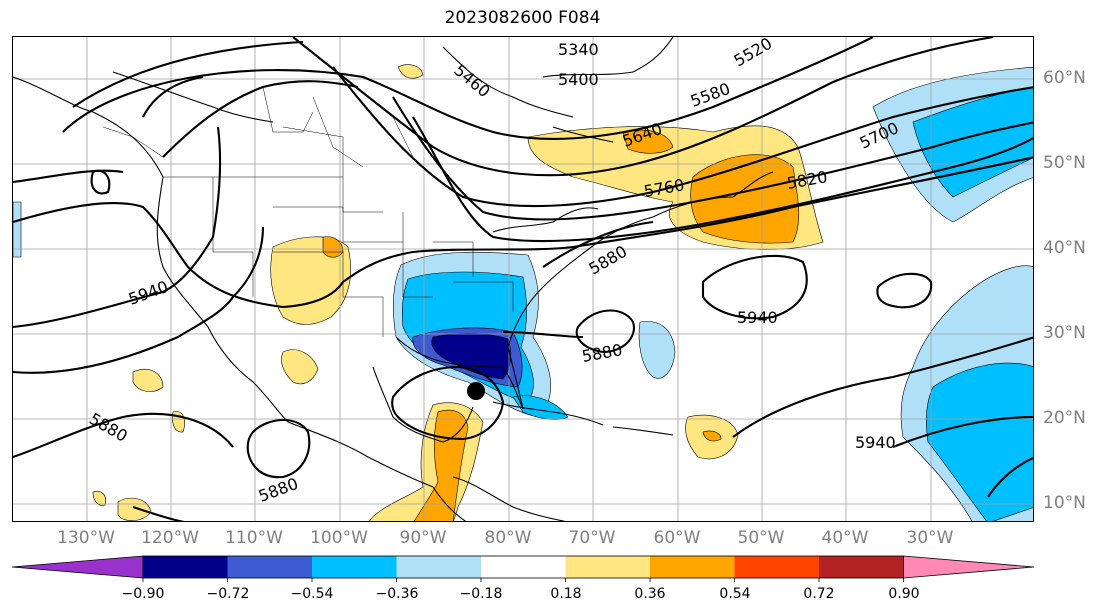  I want to click on colorbar-tick-label: 0.18, so click(566, 594).